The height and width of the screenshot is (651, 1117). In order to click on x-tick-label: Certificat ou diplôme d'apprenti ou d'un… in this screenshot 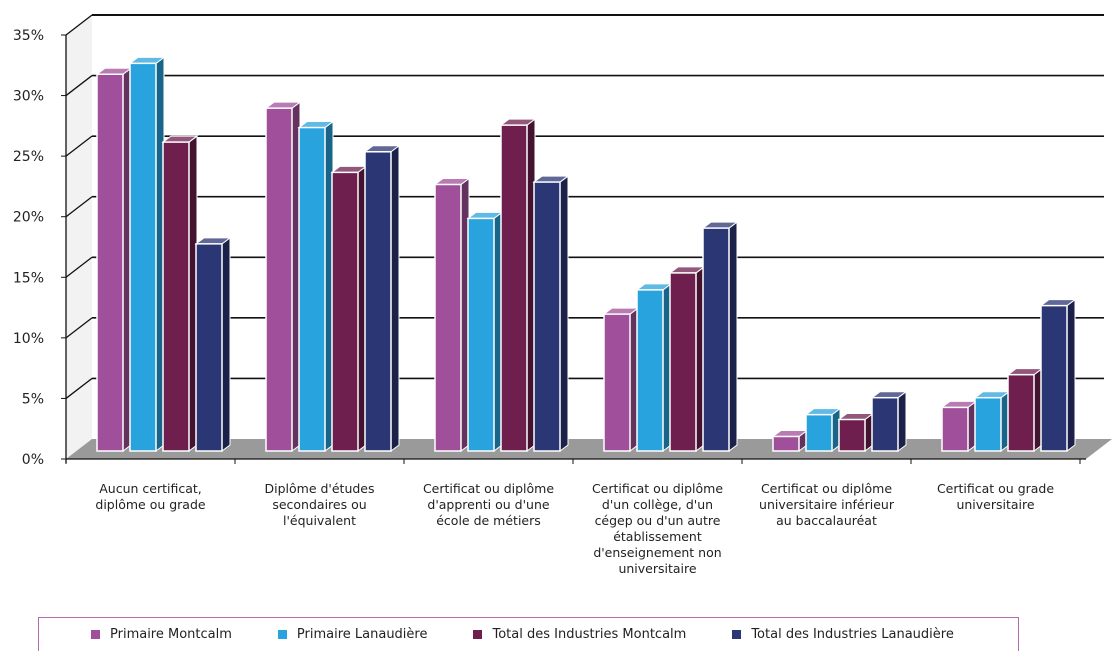, I will do `click(488, 504)`.